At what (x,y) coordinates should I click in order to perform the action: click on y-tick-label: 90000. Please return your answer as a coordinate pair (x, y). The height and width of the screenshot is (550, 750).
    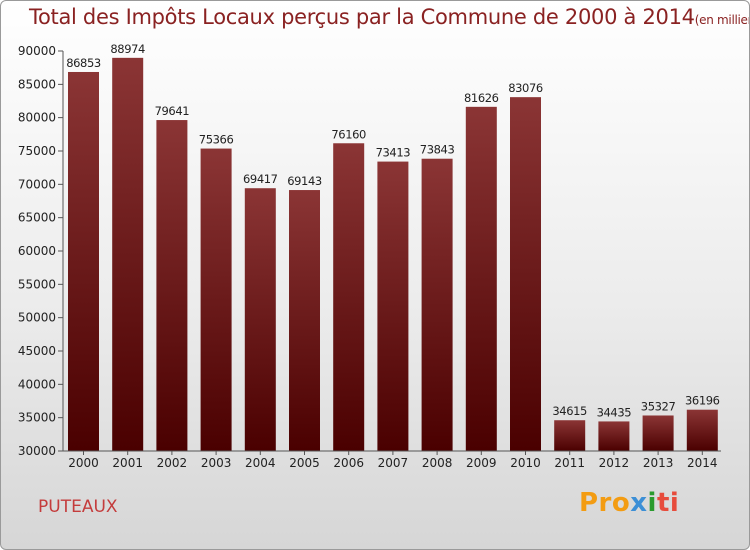
    Looking at the image, I should click on (37, 51).